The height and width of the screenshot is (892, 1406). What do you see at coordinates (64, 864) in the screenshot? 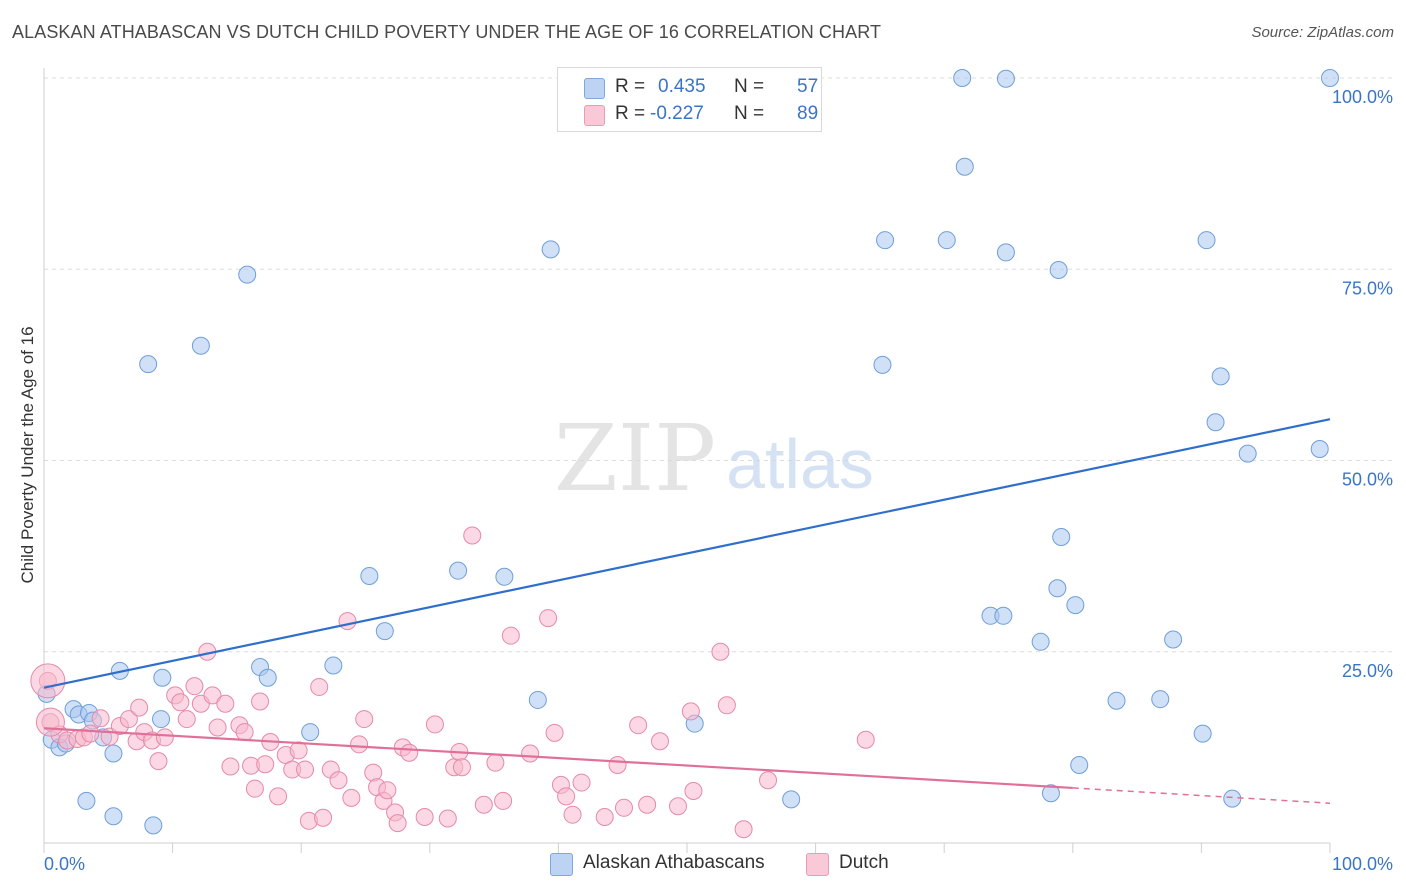
I see `x-tick-label: 0.0%` at bounding box center [64, 864].